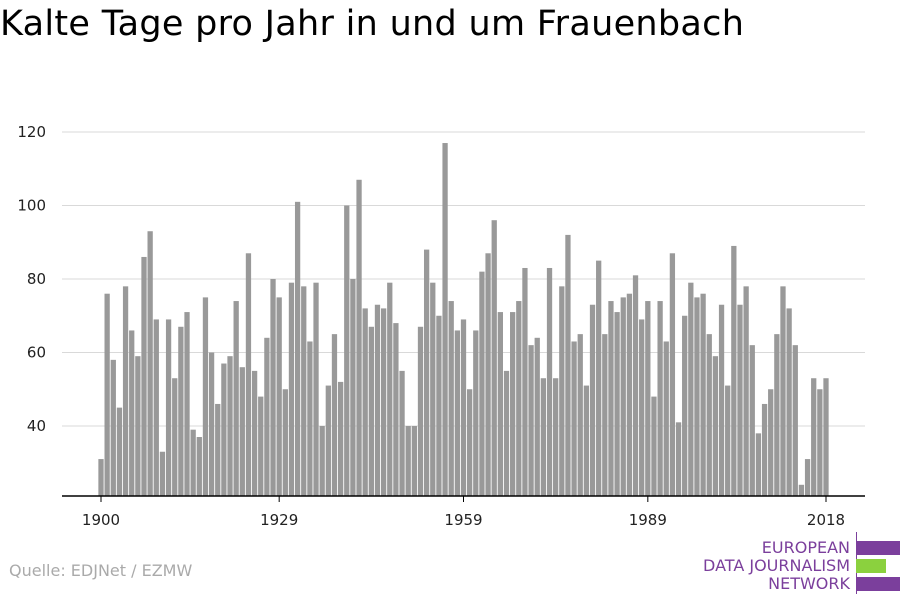 Image resolution: width=900 pixels, height=600 pixels. Describe the element at coordinates (820, 442) in the screenshot. I see `bar-2017` at that location.